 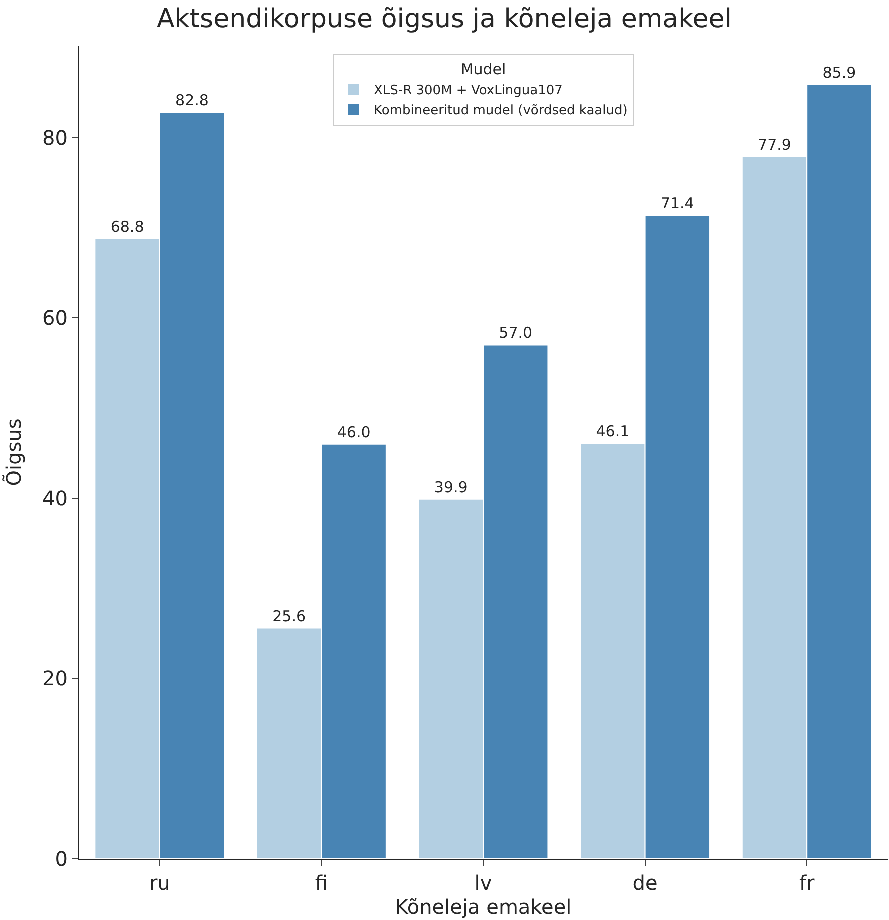 What do you see at coordinates (501, 111) in the screenshot?
I see `legend-label: Kombineeritud mudel (võrdsed kaalud)` at bounding box center [501, 111].